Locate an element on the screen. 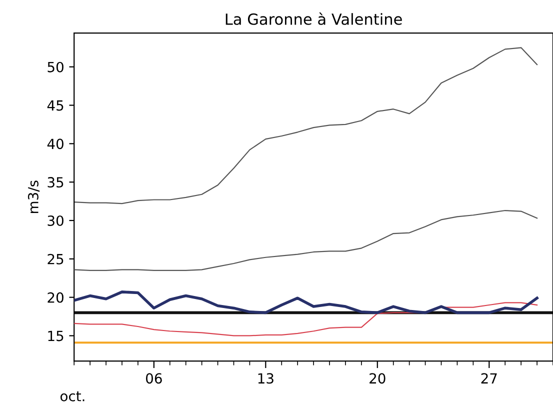 The width and height of the screenshot is (553, 408). x-tick-label: 20 is located at coordinates (378, 378).